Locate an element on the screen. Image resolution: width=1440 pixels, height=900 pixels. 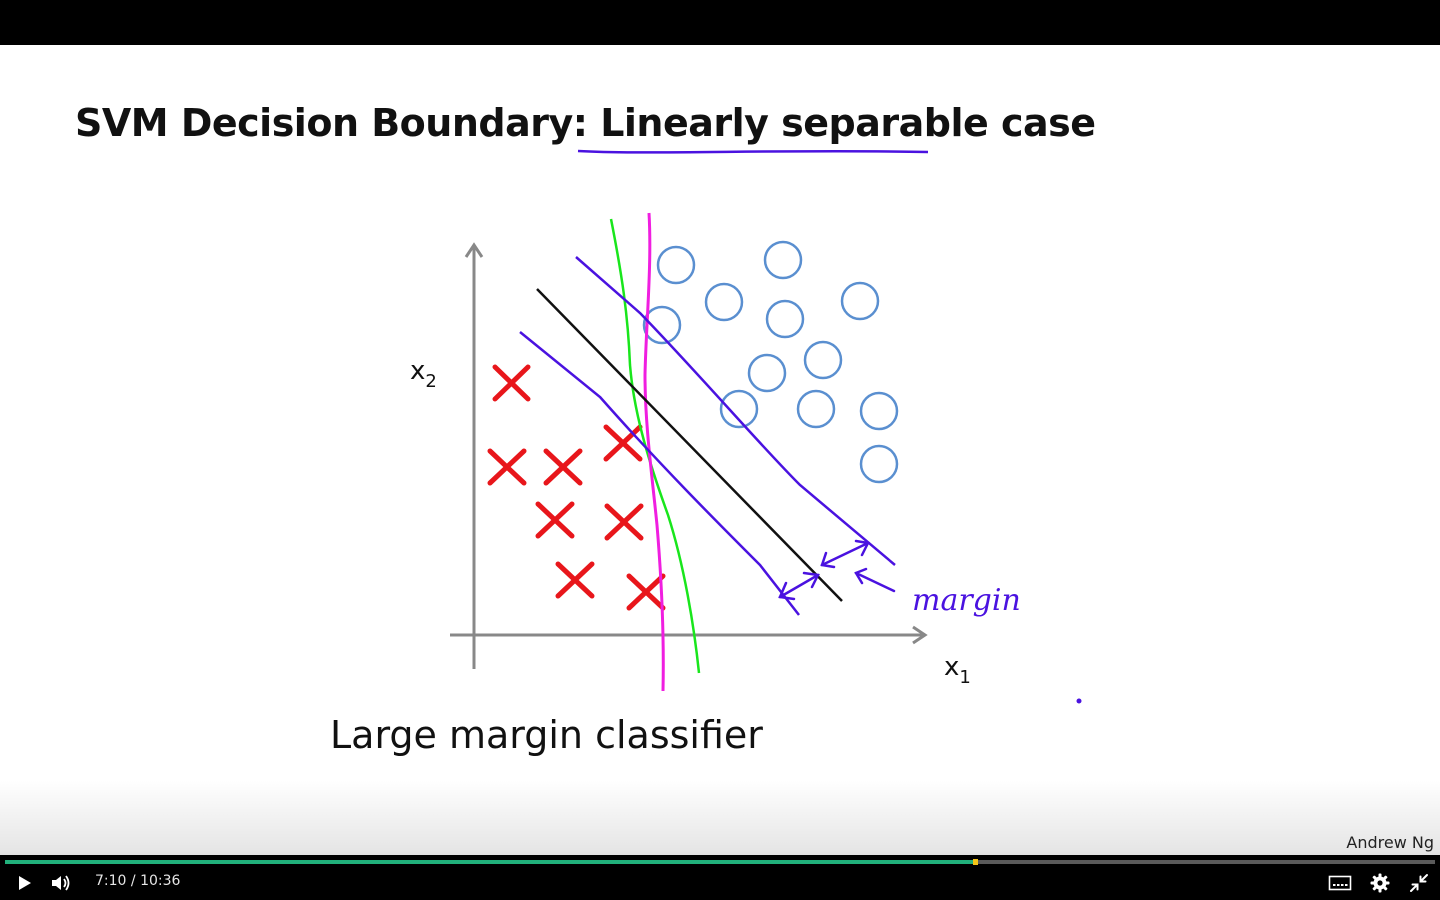
slide-caption: Large margin classifier is located at coordinates (546, 735).